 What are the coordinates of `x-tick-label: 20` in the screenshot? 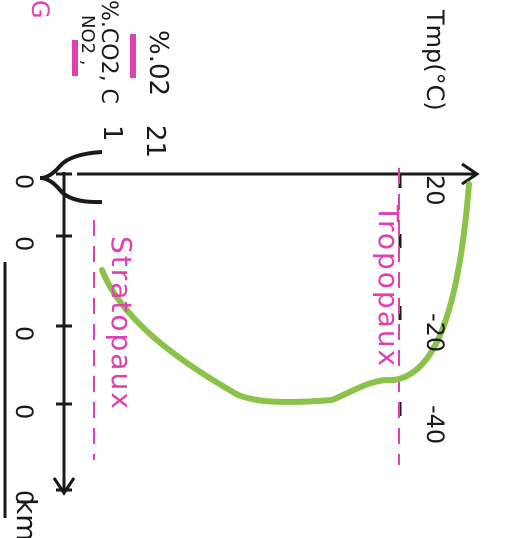 It's located at (435, 190).